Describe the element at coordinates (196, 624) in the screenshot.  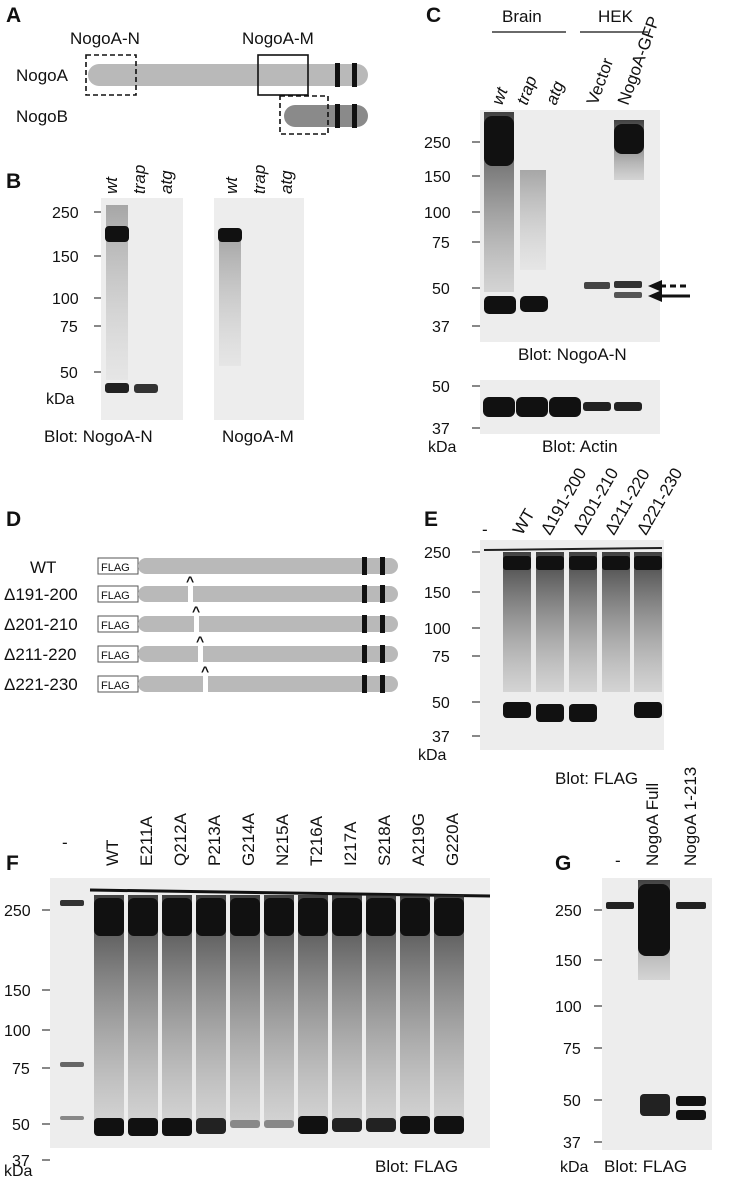
I see `deletion-gap-d201` at that location.